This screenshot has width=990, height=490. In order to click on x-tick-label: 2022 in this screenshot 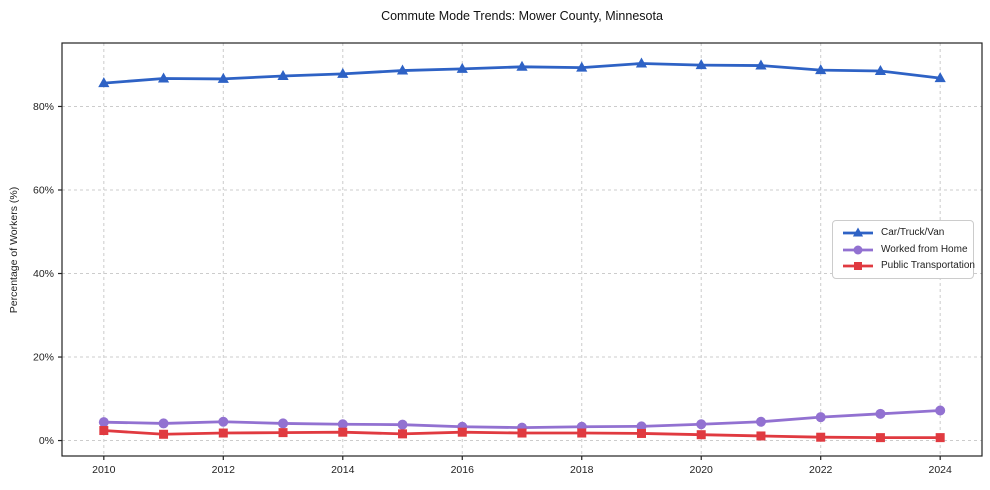, I will do `click(821, 470)`.